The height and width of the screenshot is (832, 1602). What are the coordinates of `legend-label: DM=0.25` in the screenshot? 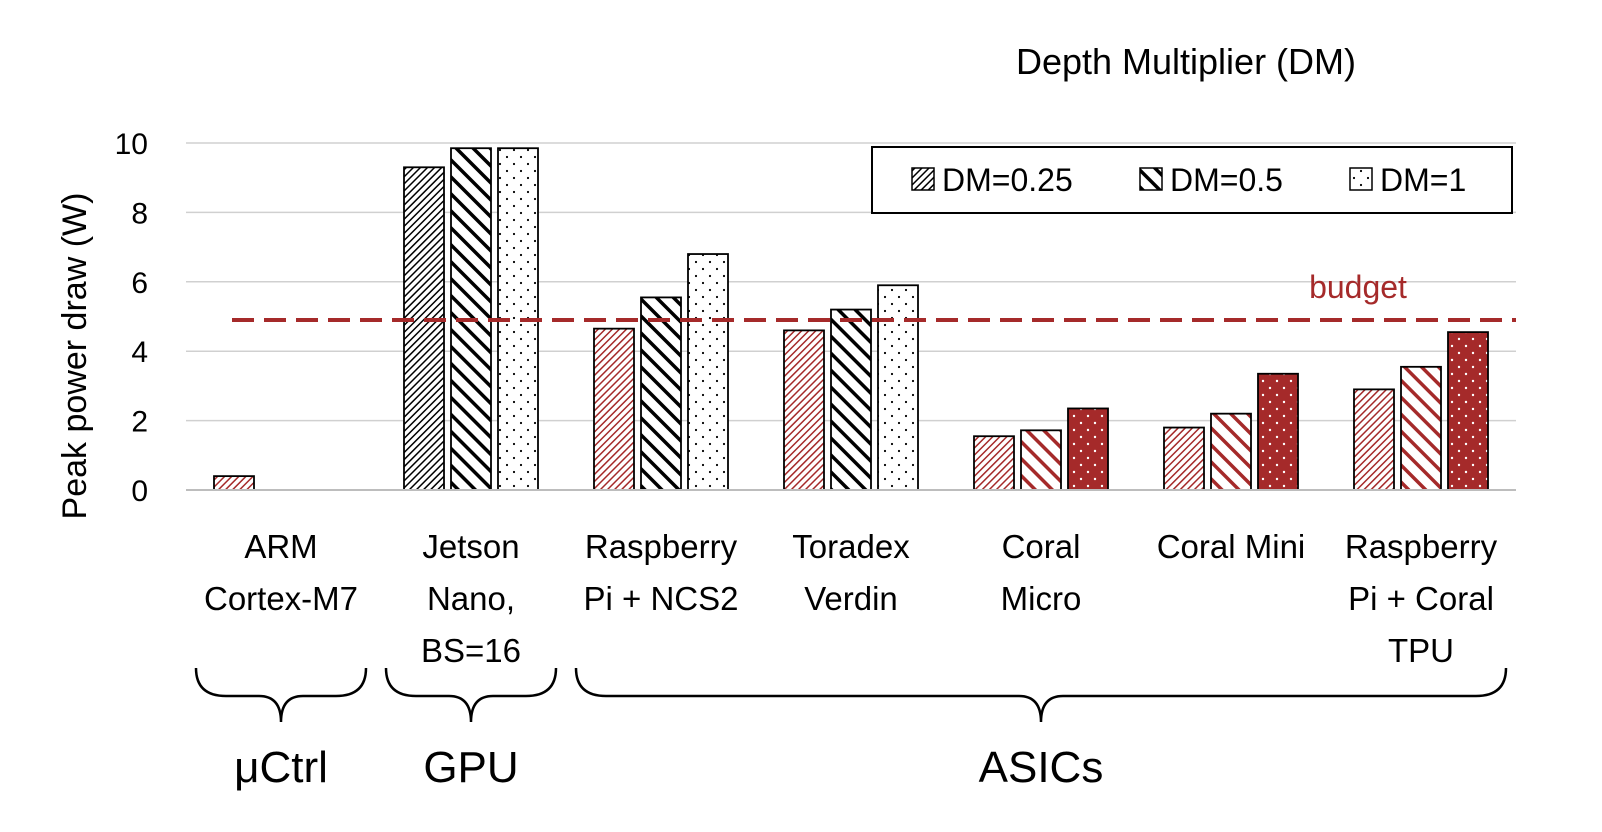 It's located at (1007, 180).